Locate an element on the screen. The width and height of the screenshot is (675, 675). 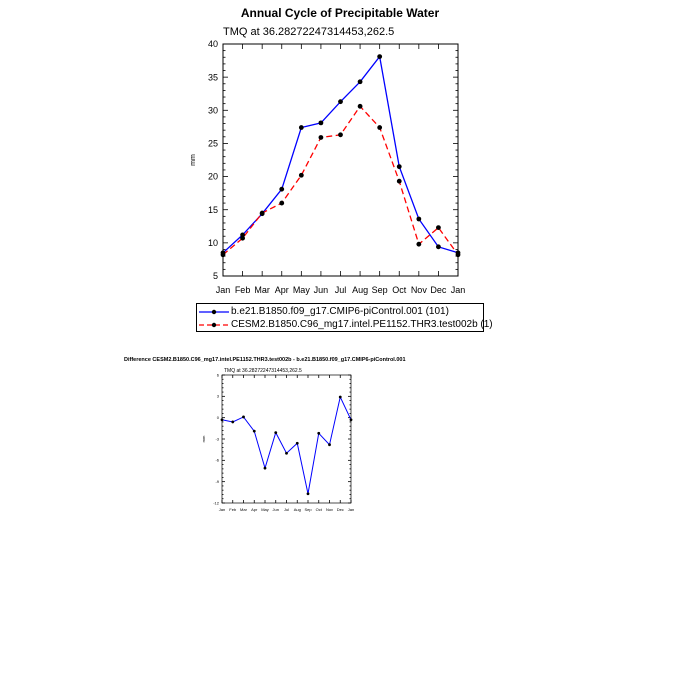
y-tick-label: 0 is located at coordinates (218, 417).